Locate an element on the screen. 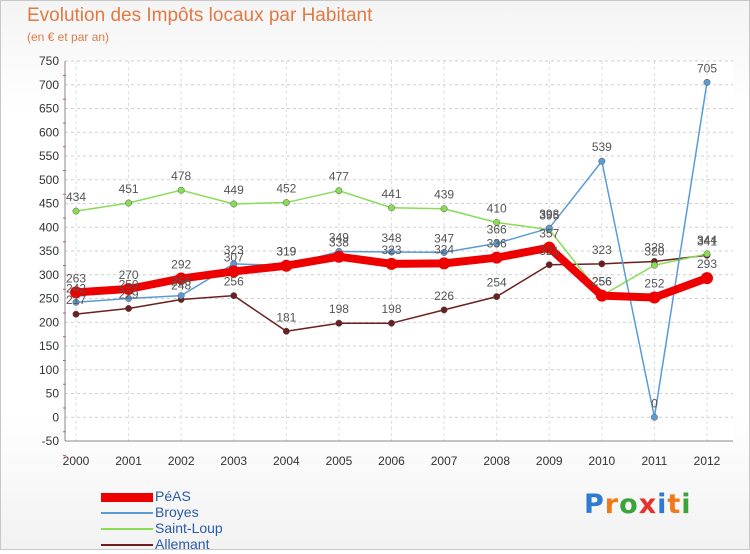 The image size is (750, 554). data-label-péas: 323 is located at coordinates (391, 250).